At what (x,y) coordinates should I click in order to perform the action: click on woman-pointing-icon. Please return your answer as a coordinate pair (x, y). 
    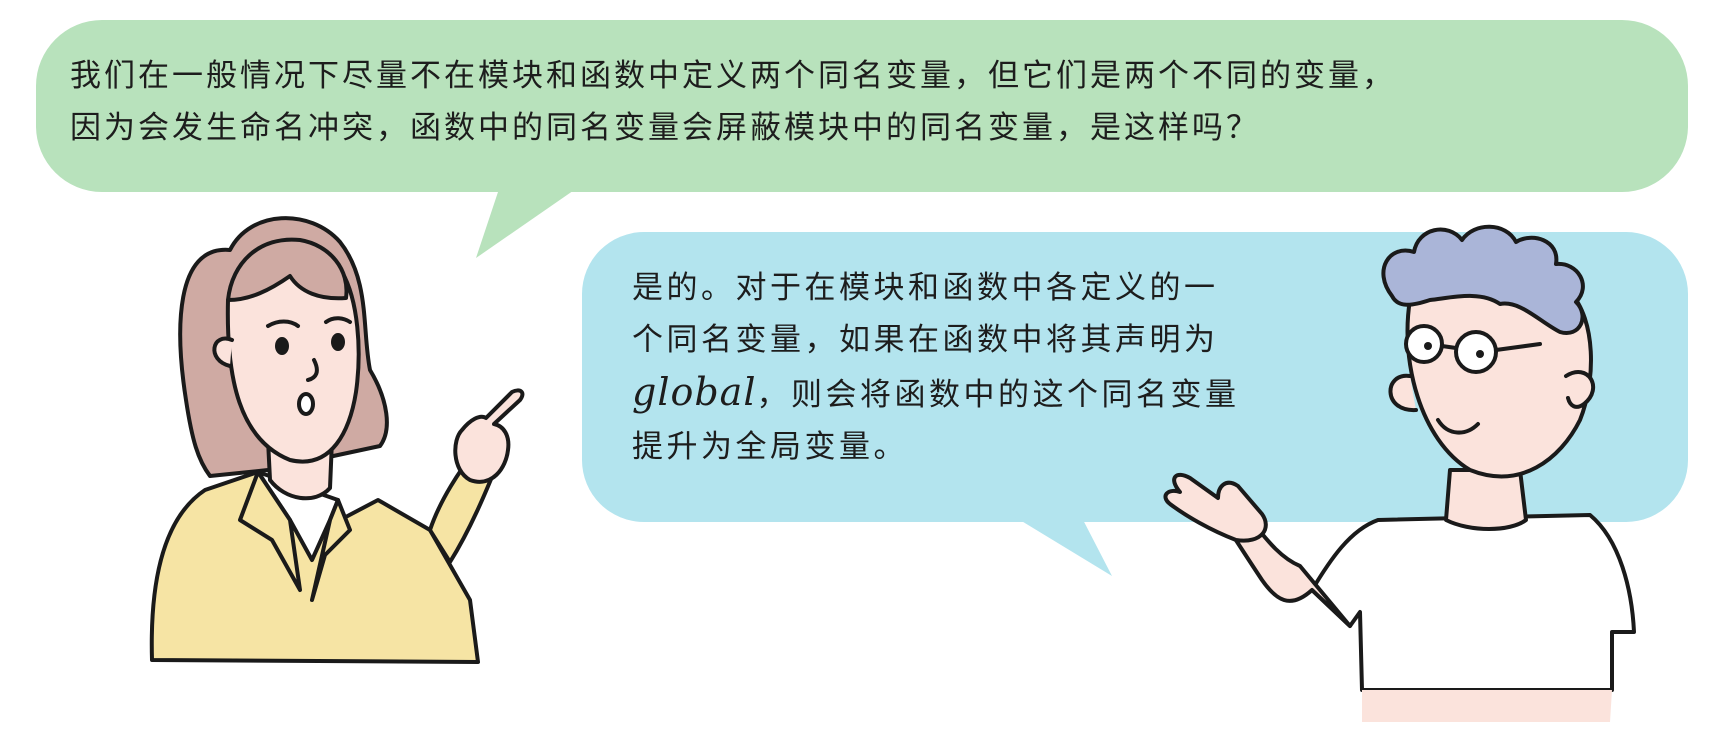
    Looking at the image, I should click on (337, 440).